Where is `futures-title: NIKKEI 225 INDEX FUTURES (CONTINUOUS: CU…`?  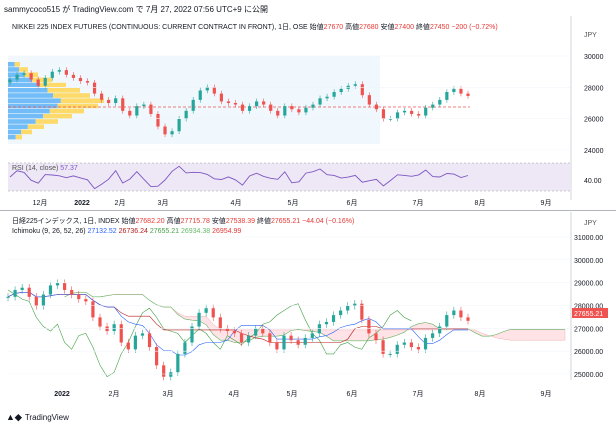 futures-title: NIKKEI 225 INDEX FUTURES (CONTINUOUS: CU… is located at coordinates (160, 27).